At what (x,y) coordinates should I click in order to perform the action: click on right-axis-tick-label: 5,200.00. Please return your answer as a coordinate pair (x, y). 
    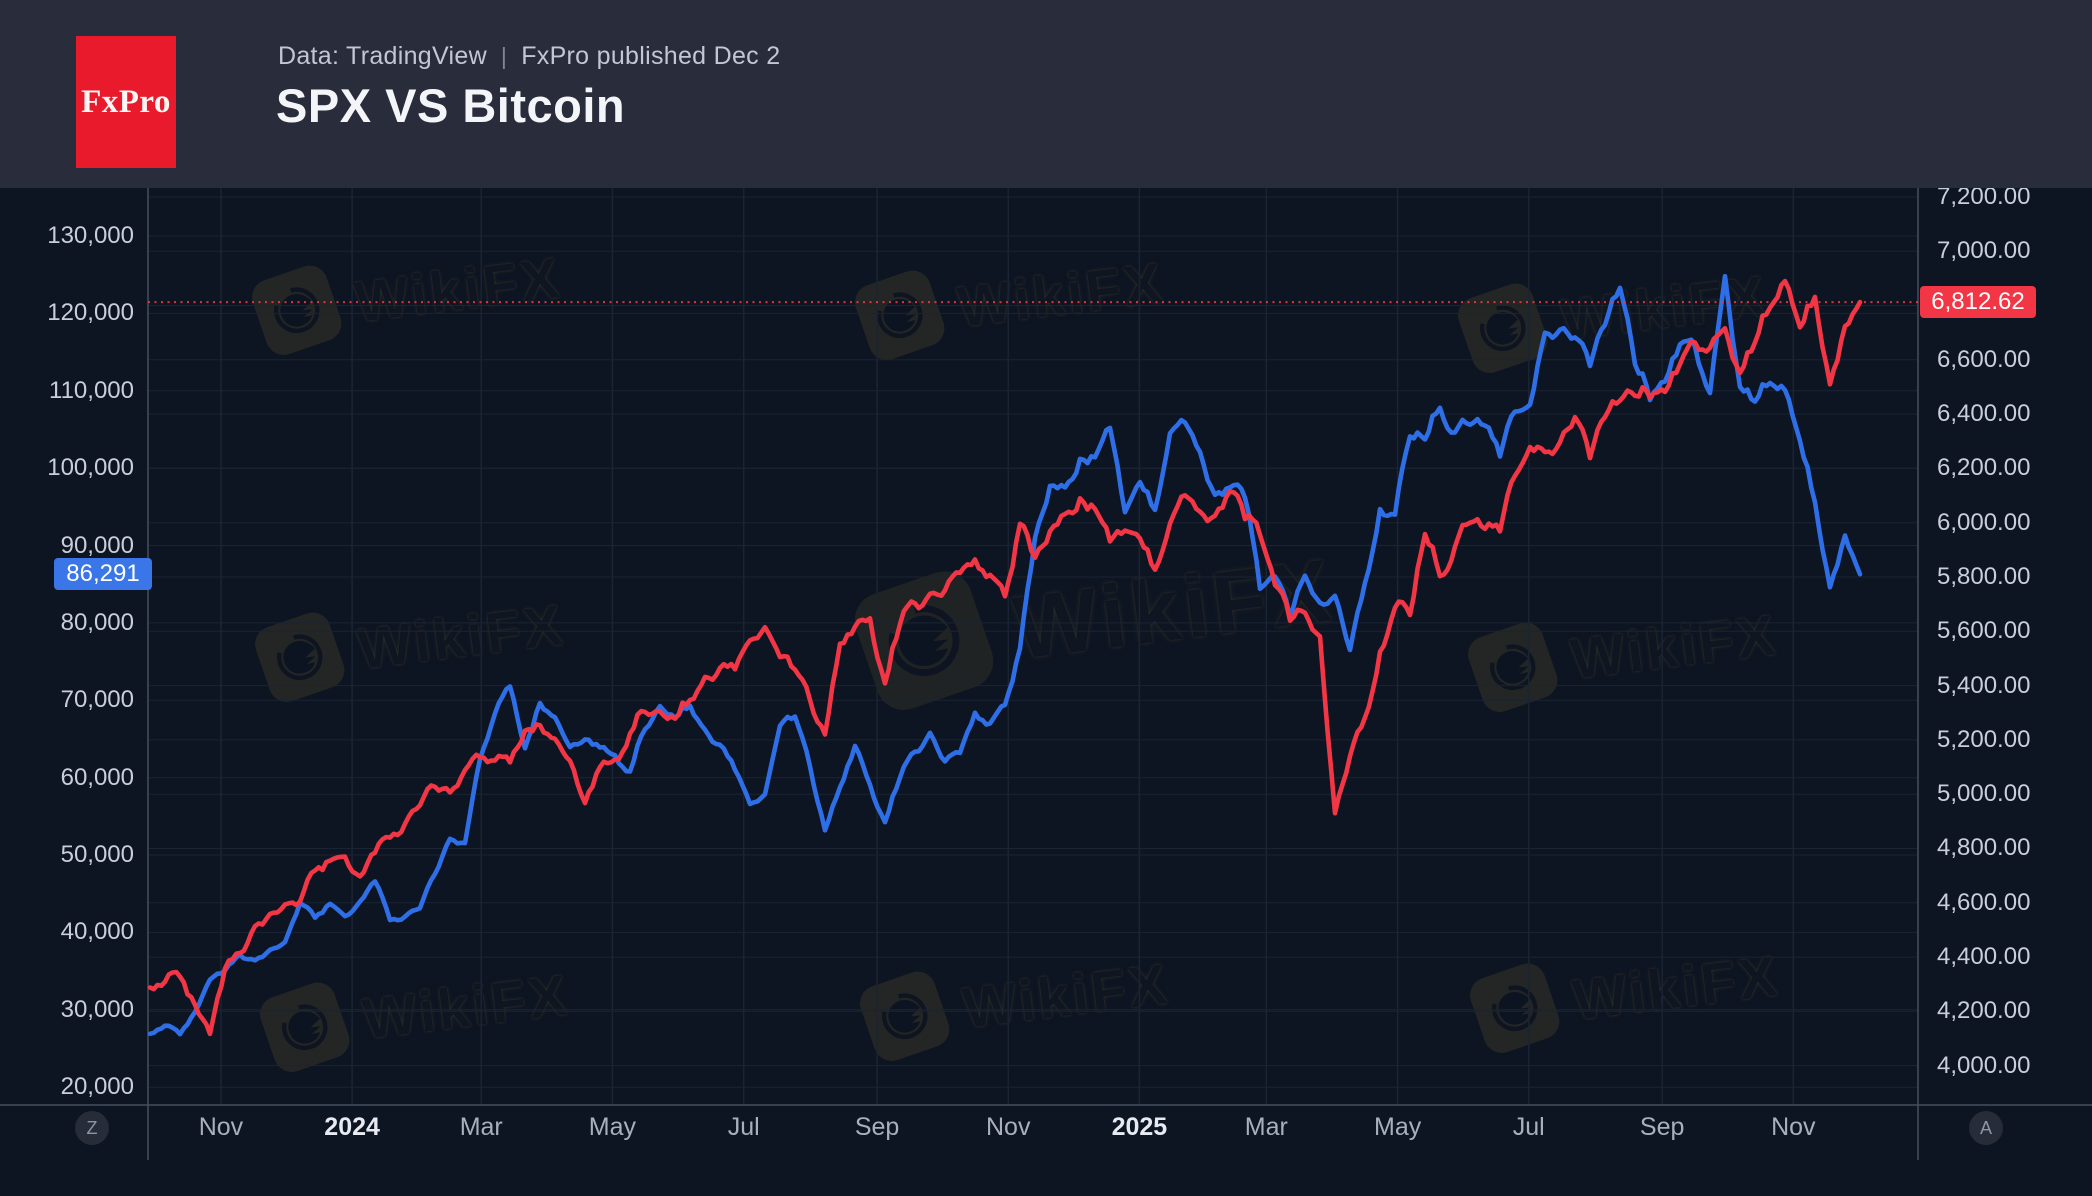
    Looking at the image, I should click on (1984, 739).